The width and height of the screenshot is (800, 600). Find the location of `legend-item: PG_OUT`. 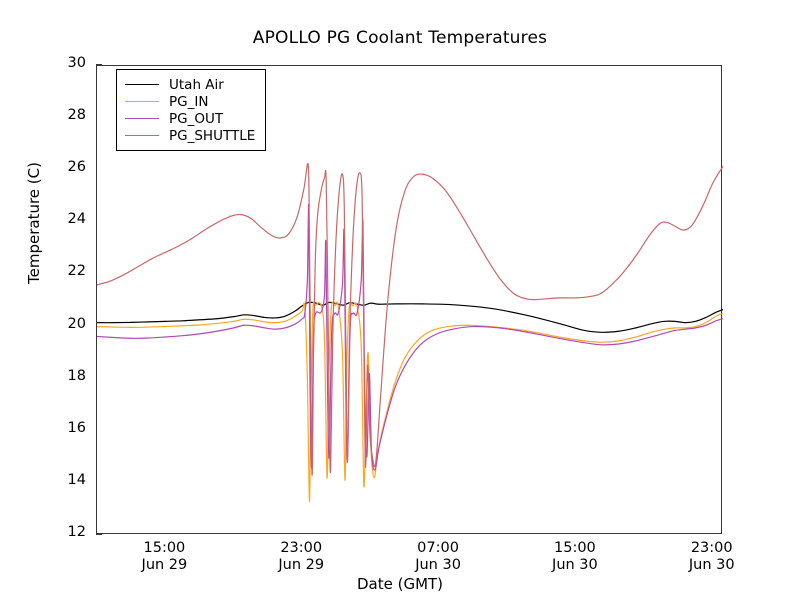

legend-item: PG_OUT is located at coordinates (190, 118).